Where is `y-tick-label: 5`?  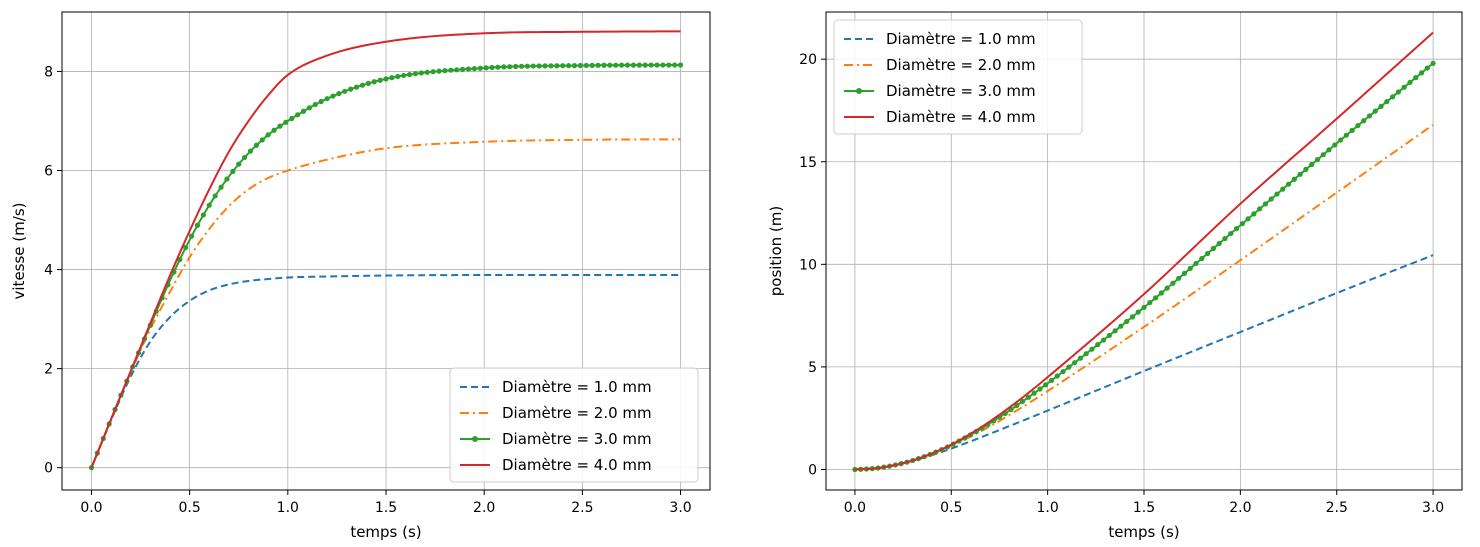
y-tick-label: 5 is located at coordinates (812, 368).